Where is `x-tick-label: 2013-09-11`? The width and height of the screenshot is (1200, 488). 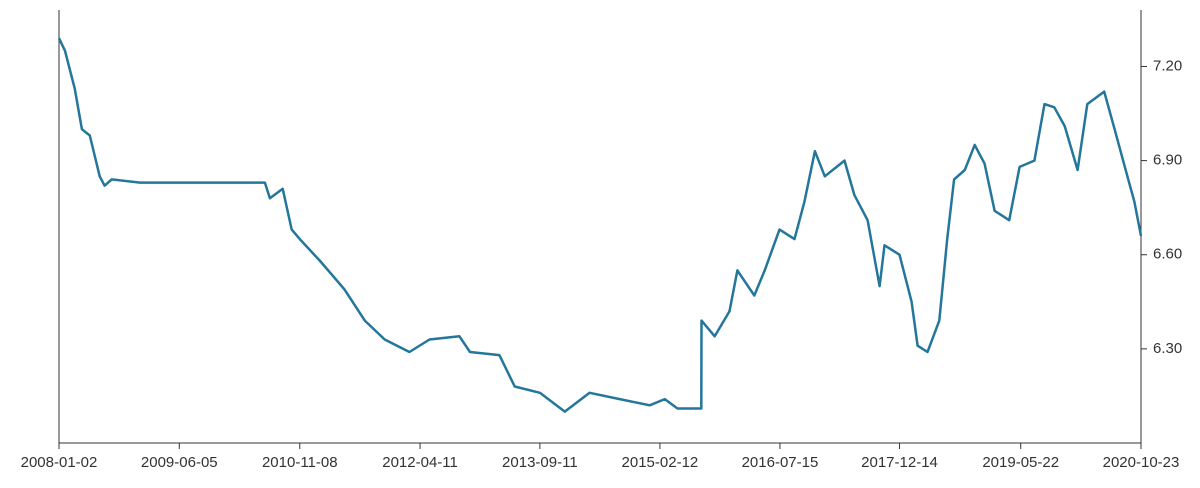
x-tick-label: 2013-09-11 is located at coordinates (540, 462).